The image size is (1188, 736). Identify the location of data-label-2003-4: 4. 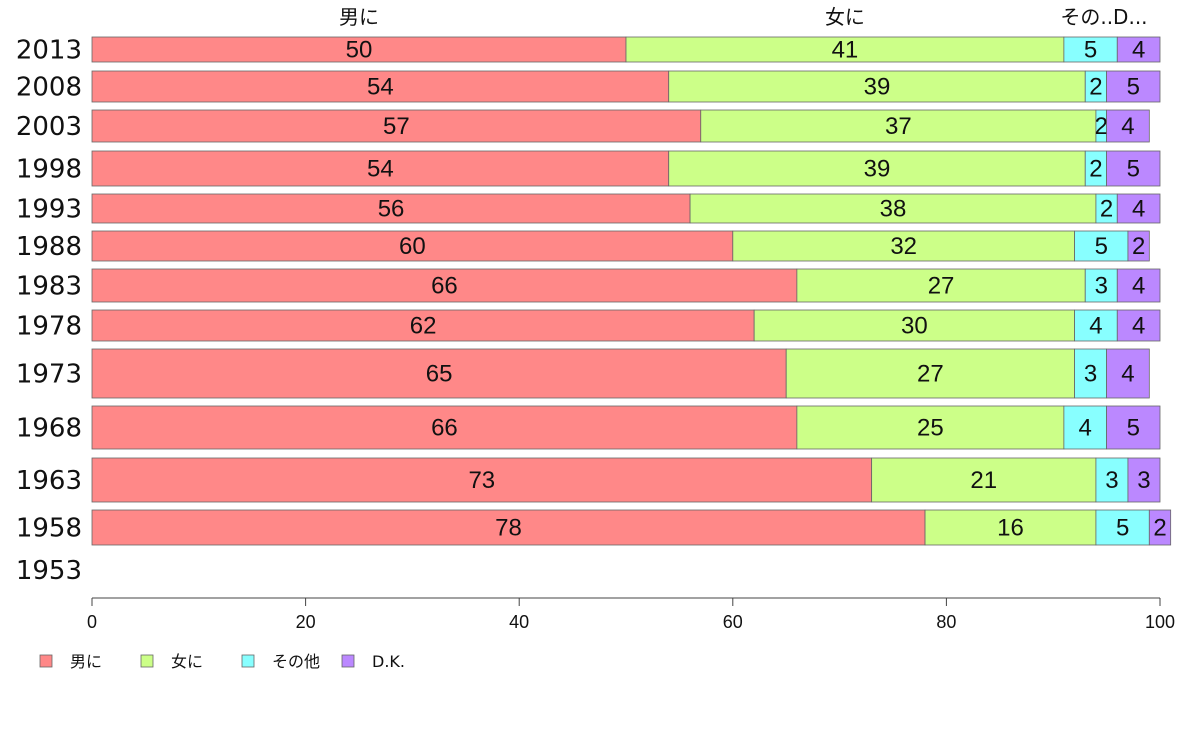
(1127, 126).